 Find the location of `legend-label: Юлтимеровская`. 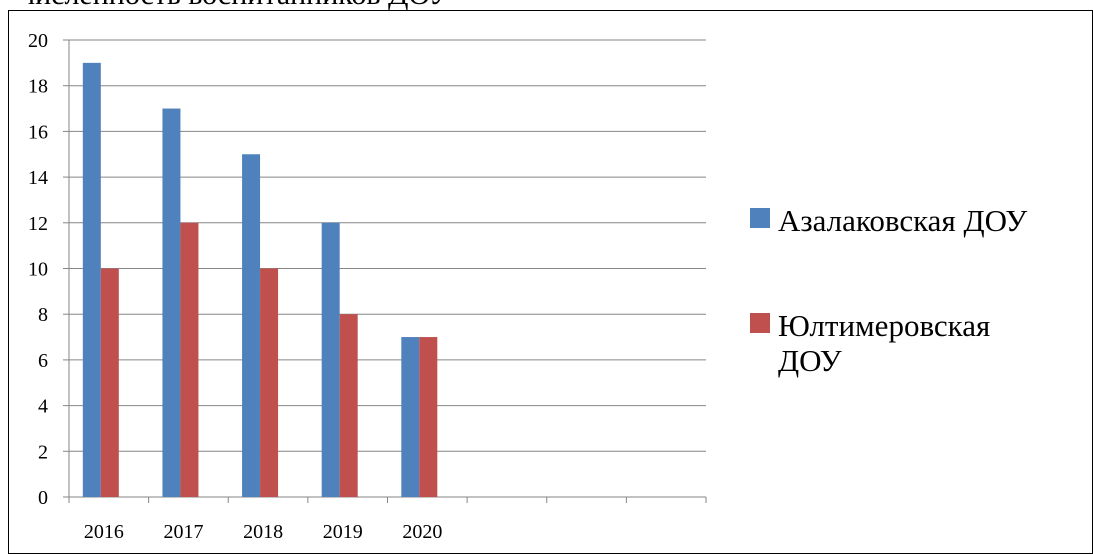

legend-label: Юлтимеровская is located at coordinates (884, 325).